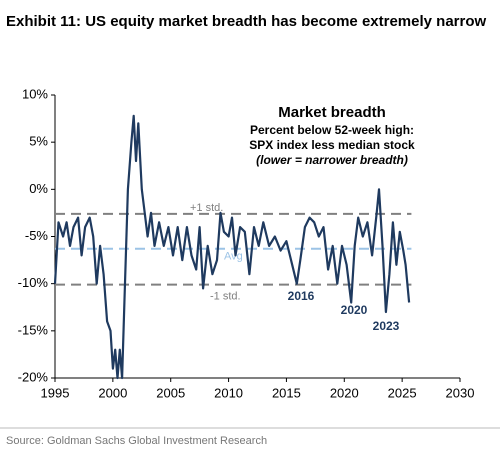  I want to click on x-tick-label: 2005, so click(170, 392).